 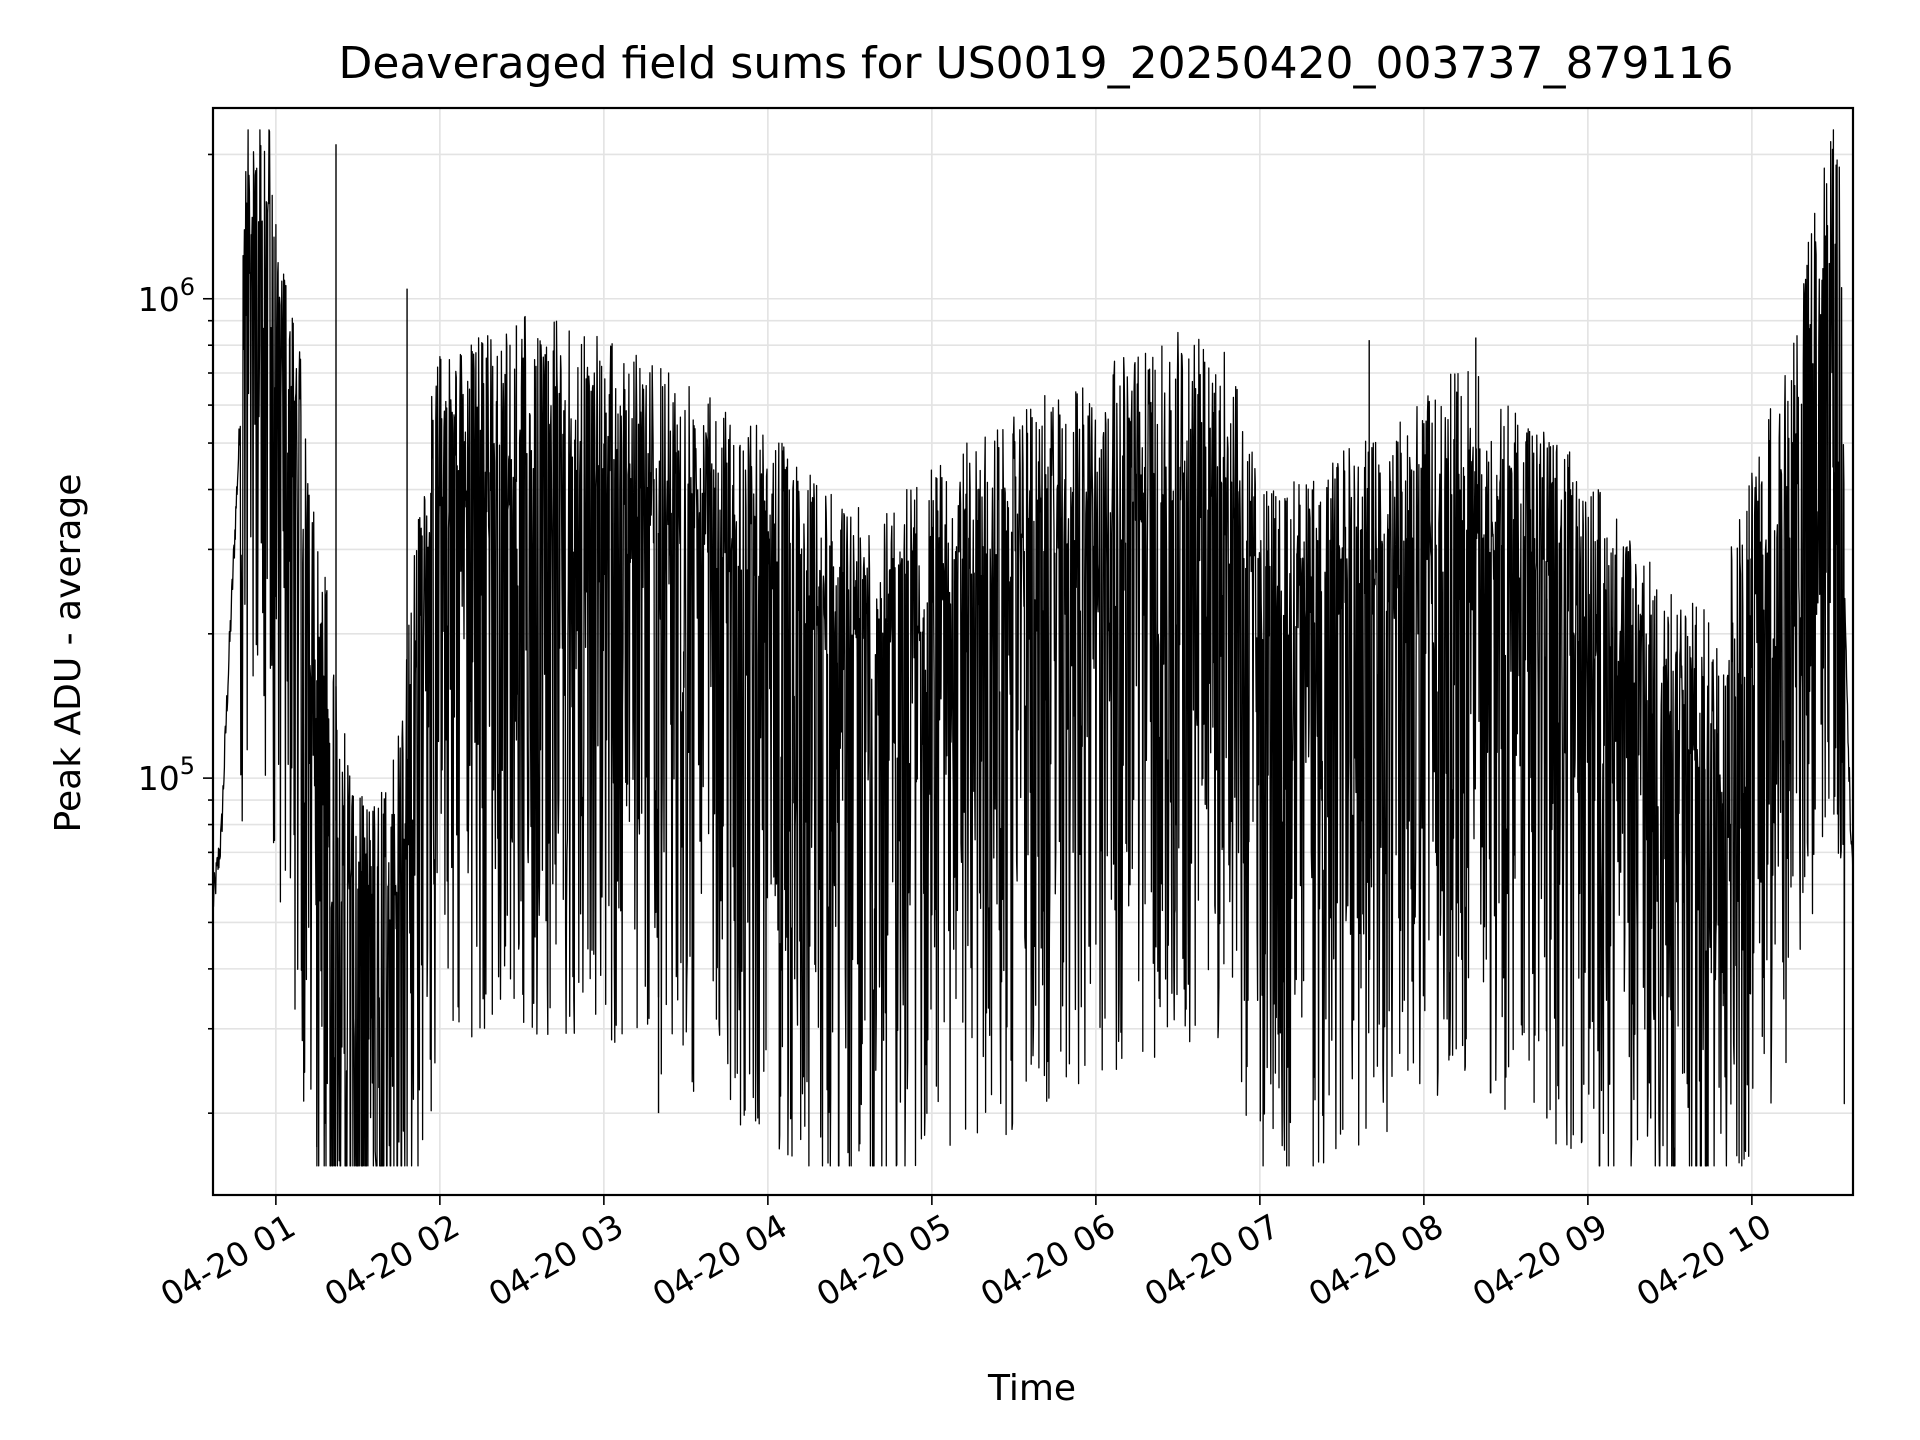 I want to click on y-tick-label: 10⁶, so click(x=166, y=296).